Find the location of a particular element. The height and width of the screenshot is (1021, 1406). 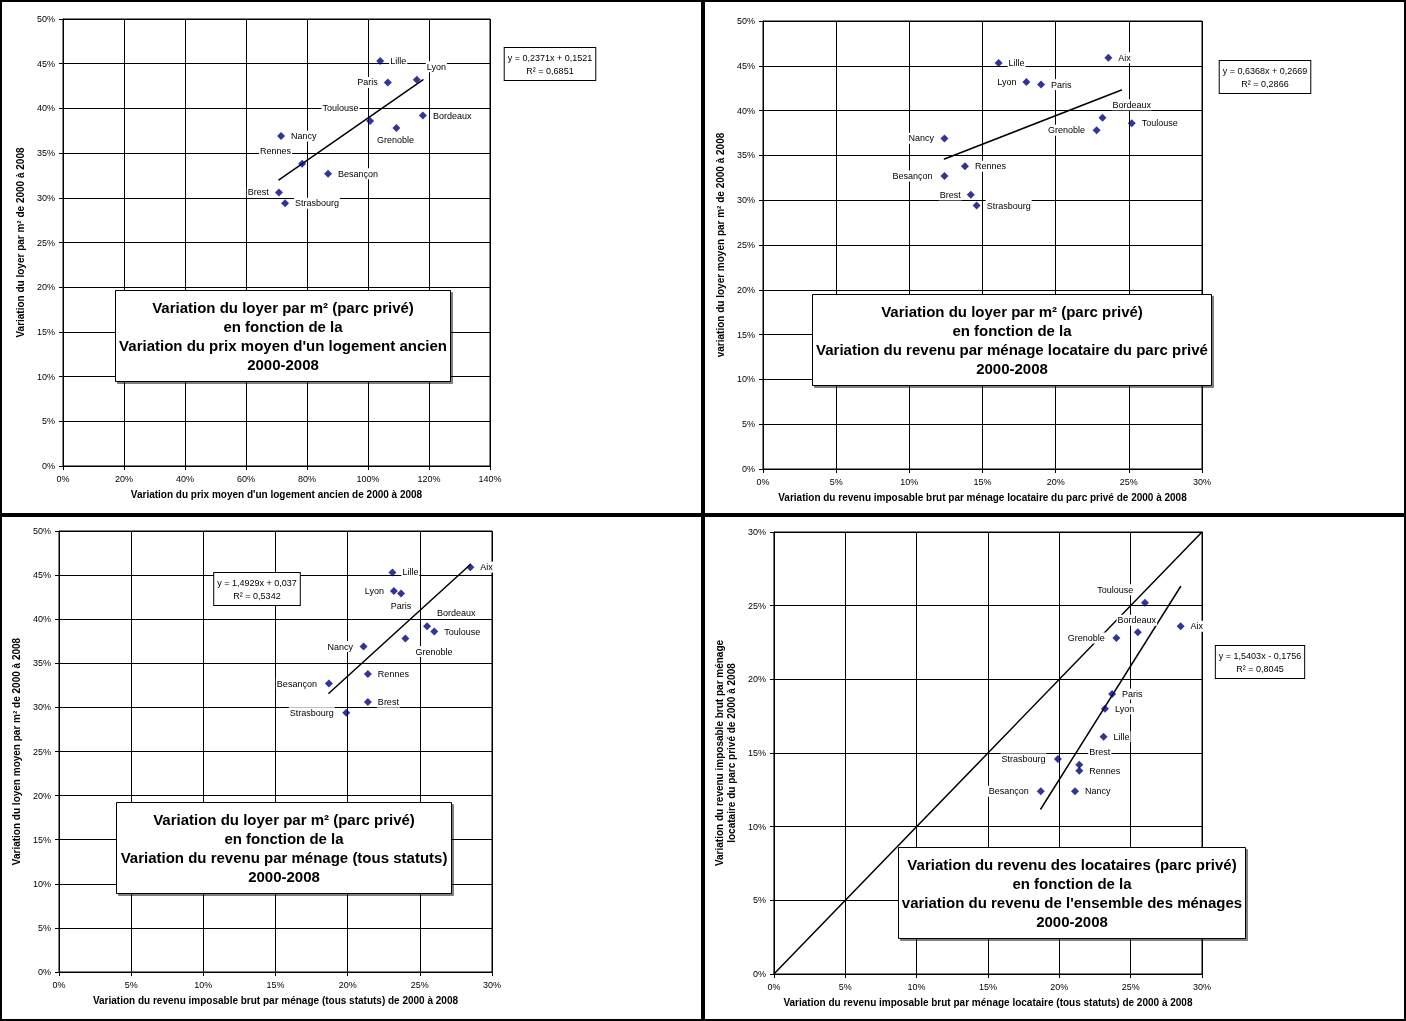

x-tick-label: 60% is located at coordinates (246, 478).